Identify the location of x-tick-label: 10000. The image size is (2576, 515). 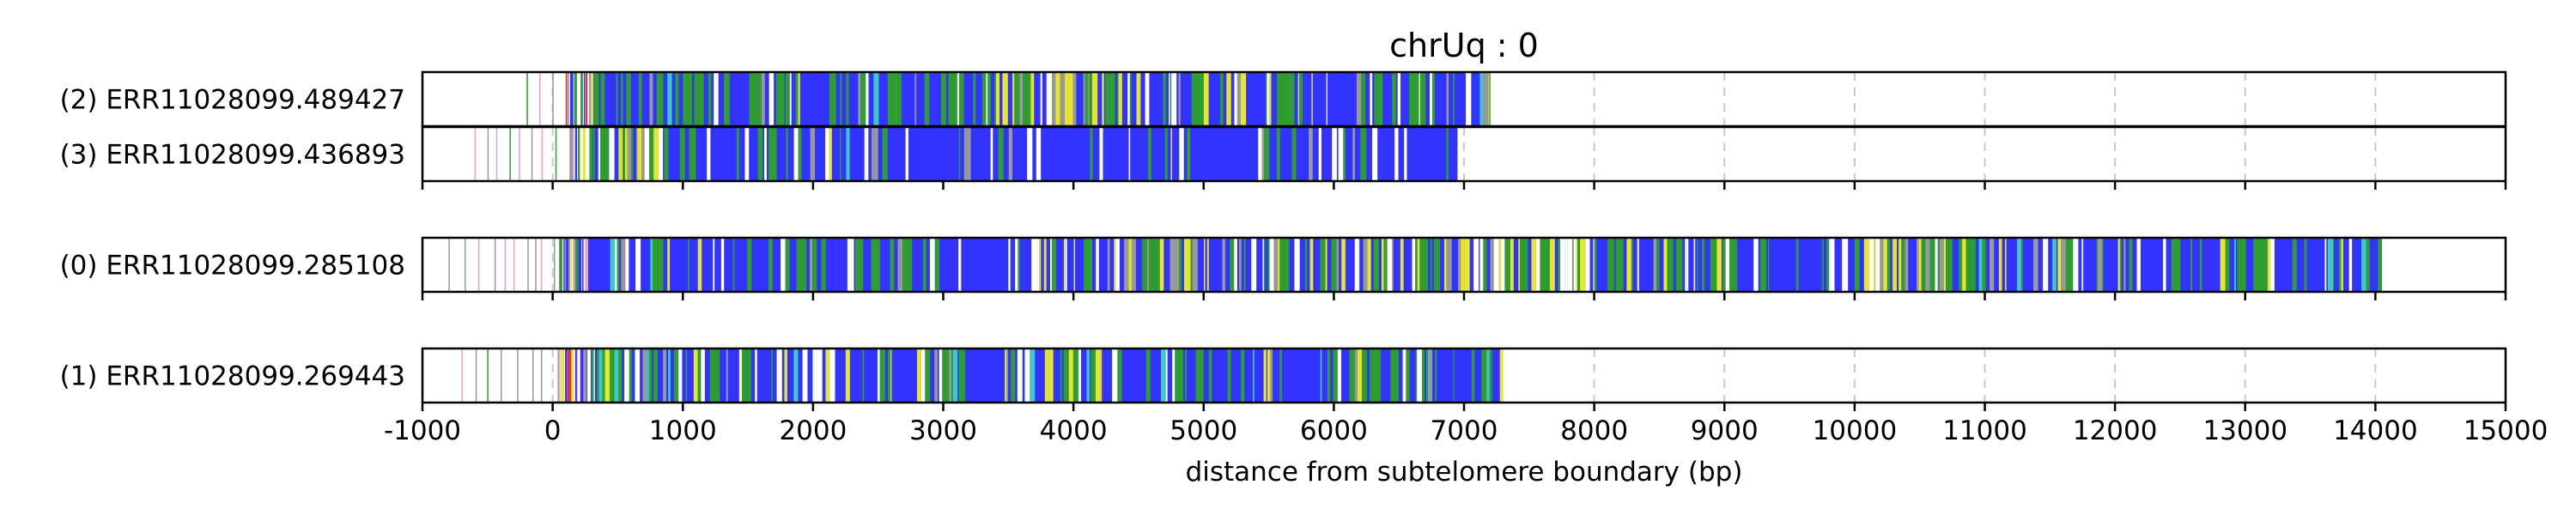
(1856, 430).